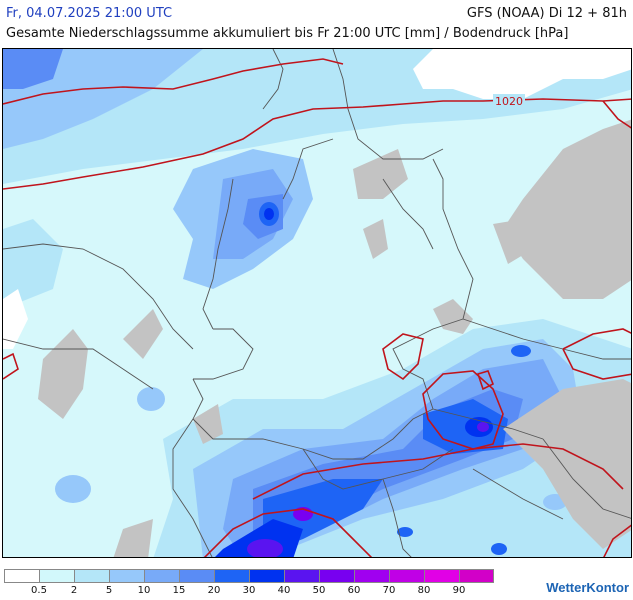 The height and width of the screenshot is (600, 633). I want to click on legend-tick-label: 30, so click(249, 590).